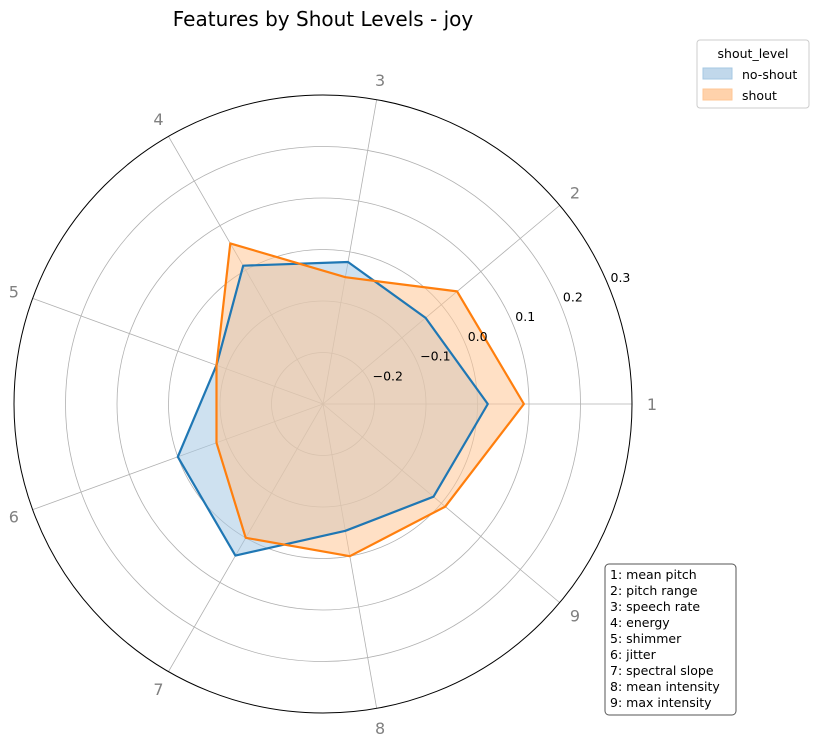 Image resolution: width=818 pixels, height=745 pixels. Describe the element at coordinates (573, 297) in the screenshot. I see `radial-tick-label: 0.2` at that location.